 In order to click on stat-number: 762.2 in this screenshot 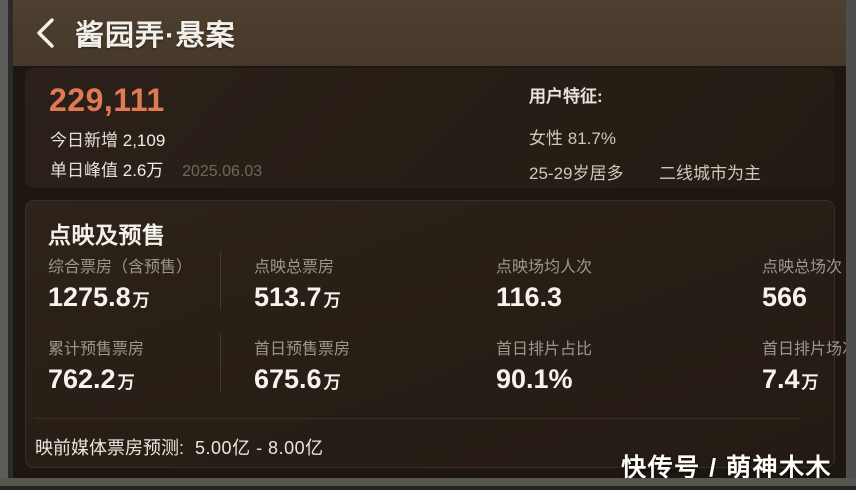, I will do `click(82, 379)`.